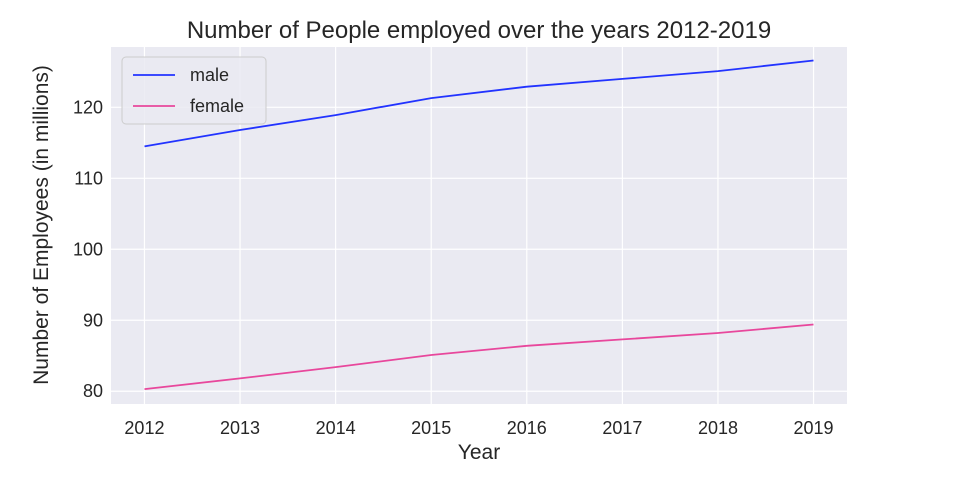  I want to click on x-tick-label: 2018, so click(718, 428).